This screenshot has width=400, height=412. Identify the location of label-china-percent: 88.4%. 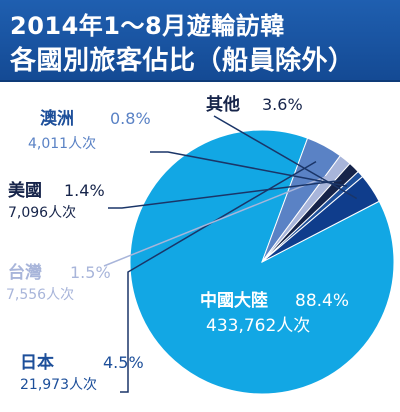
(322, 301).